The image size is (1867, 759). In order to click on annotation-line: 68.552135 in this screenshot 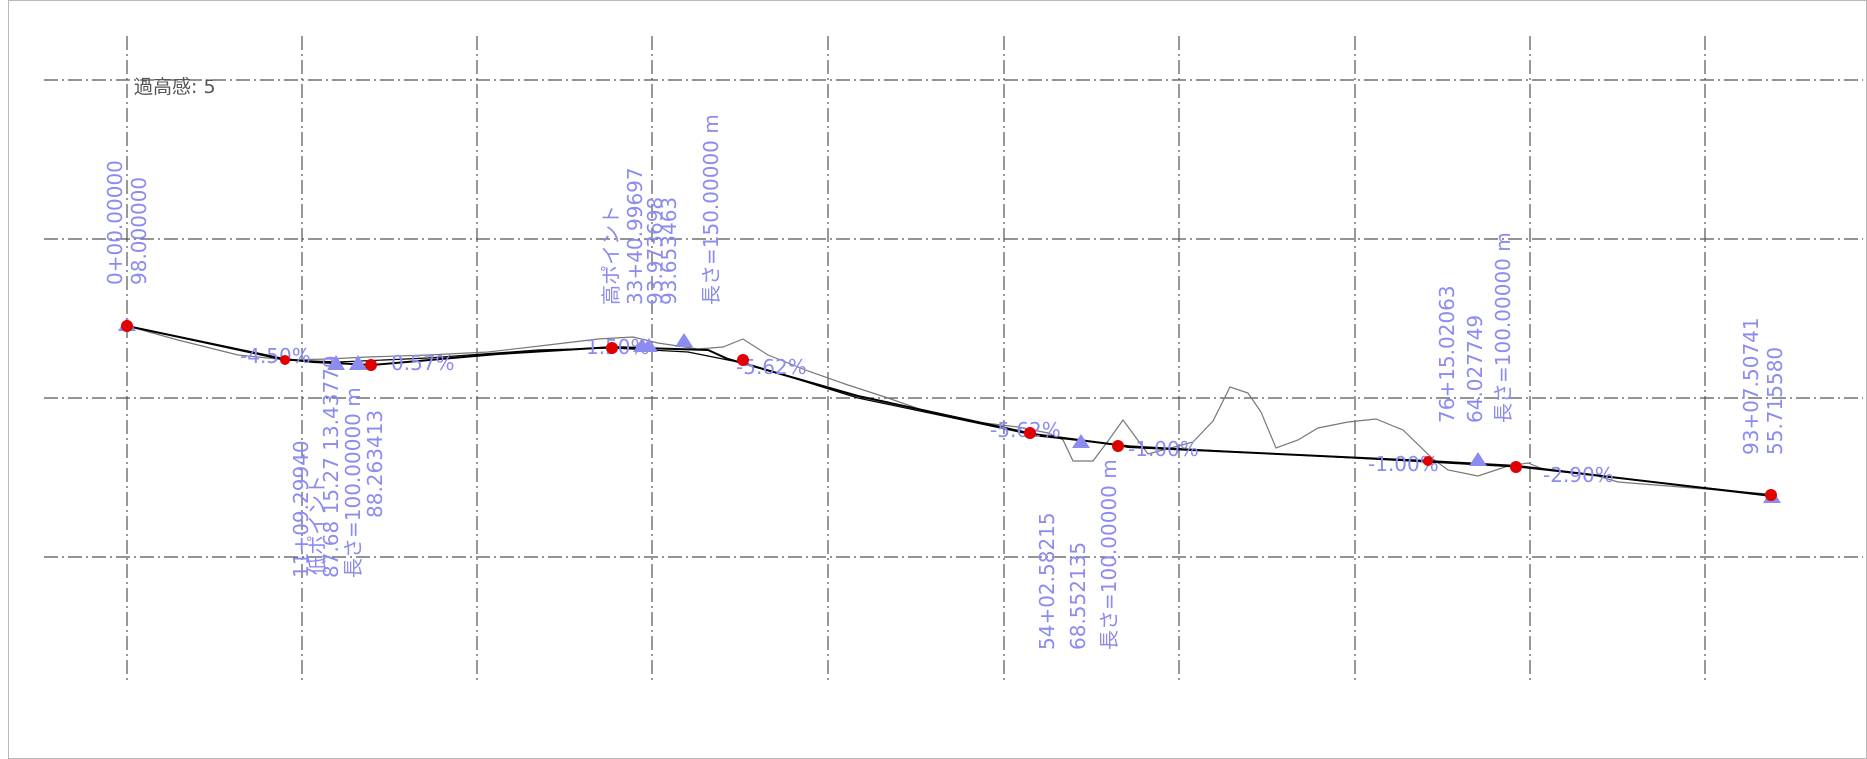, I will do `click(1078, 596)`.